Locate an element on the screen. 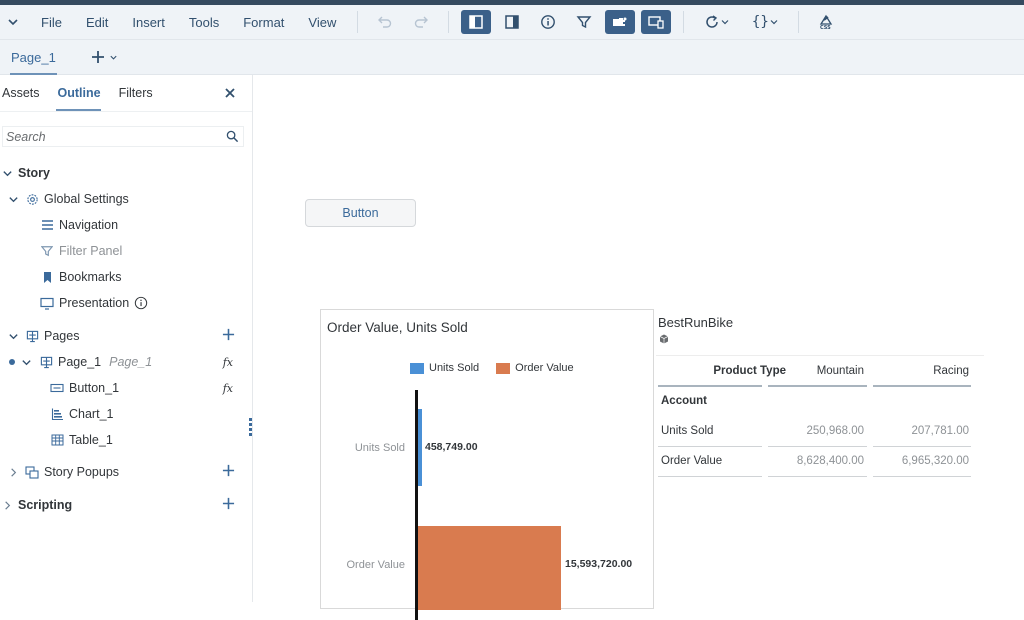 Image resolution: width=1024 pixels, height=620 pixels. collapse-menu-button is located at coordinates (13, 22).